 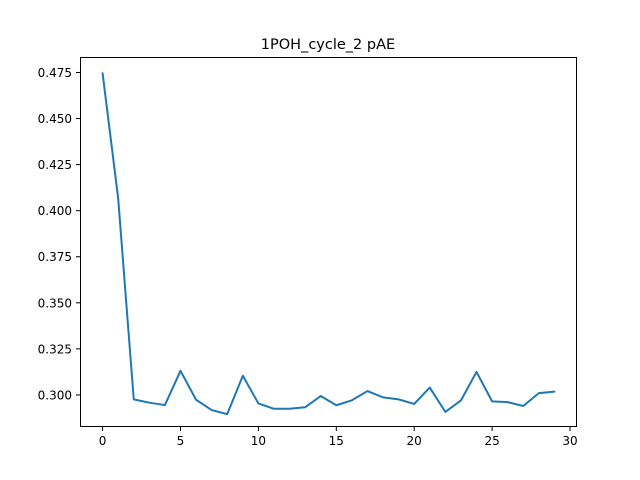 What do you see at coordinates (55, 73) in the screenshot?
I see `y-tick-label: 0.475` at bounding box center [55, 73].